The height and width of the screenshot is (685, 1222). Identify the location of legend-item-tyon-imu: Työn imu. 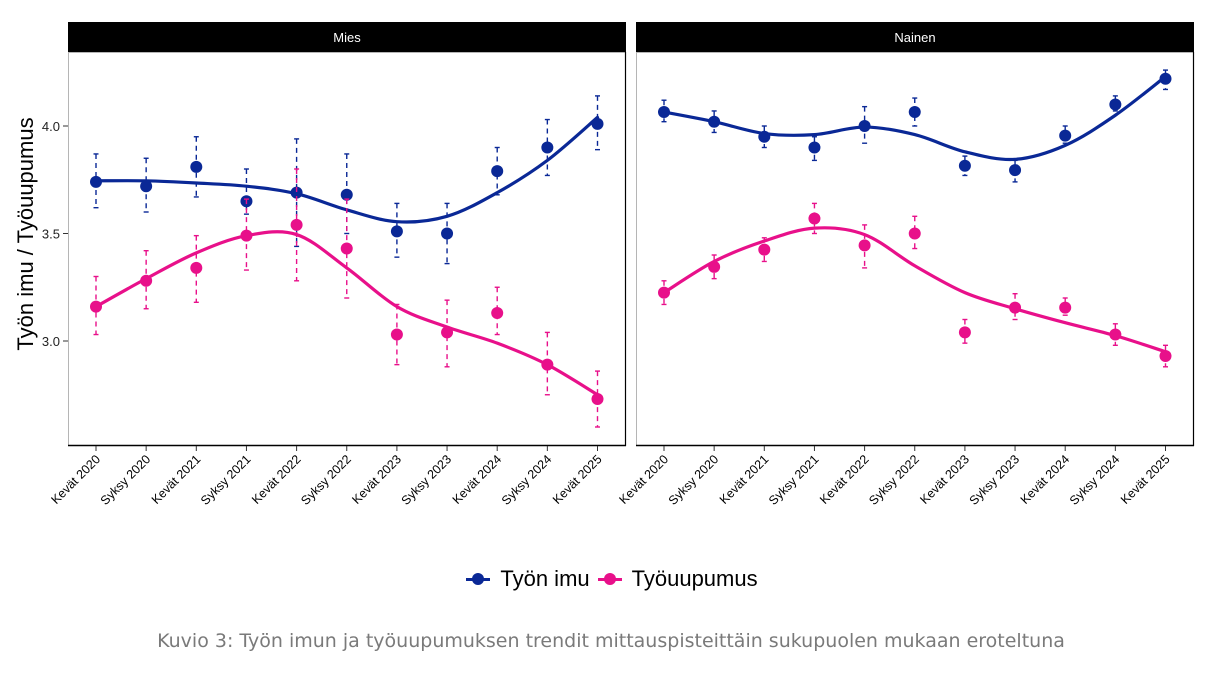
(527, 579).